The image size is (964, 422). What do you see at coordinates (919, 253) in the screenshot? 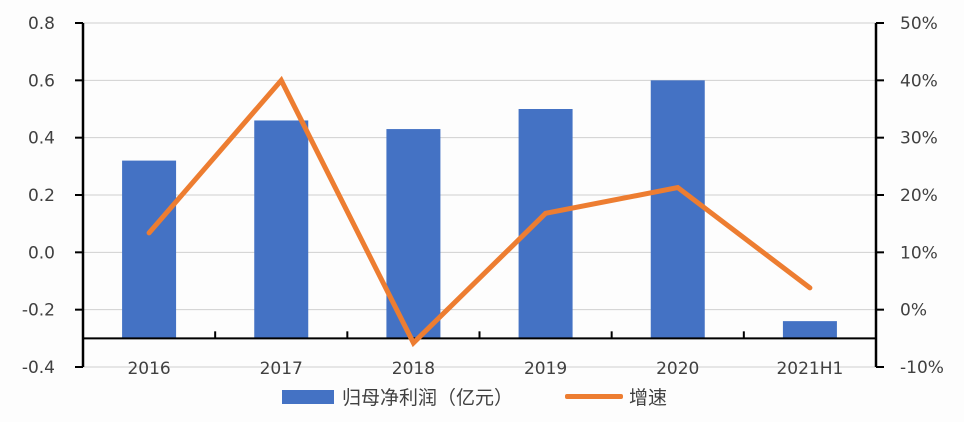
I see `right-axis-tick-label: 10%` at bounding box center [919, 253].